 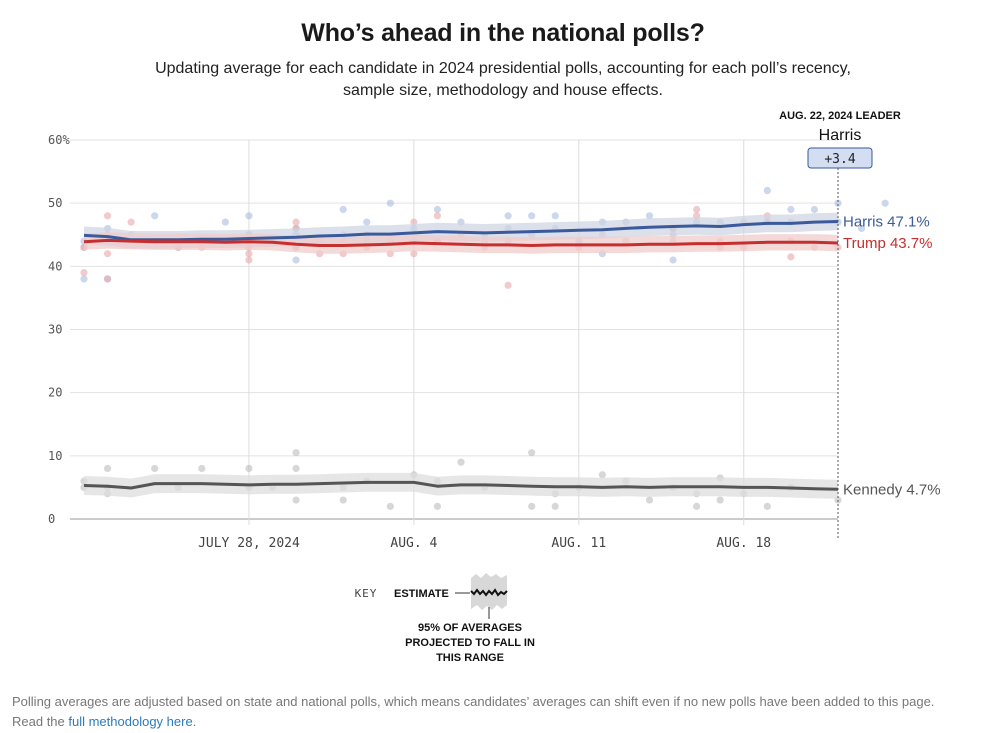 What do you see at coordinates (489, 592) in the screenshot?
I see `key-estimate-line` at bounding box center [489, 592].